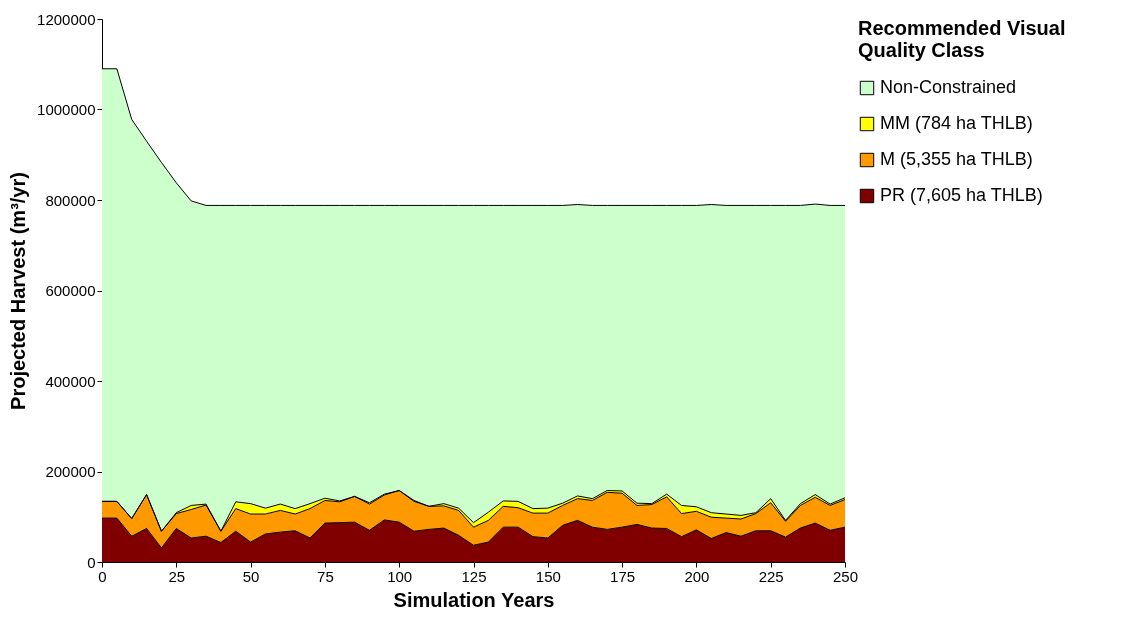 The image size is (1136, 628). I want to click on x-tick-label: 200, so click(697, 576).